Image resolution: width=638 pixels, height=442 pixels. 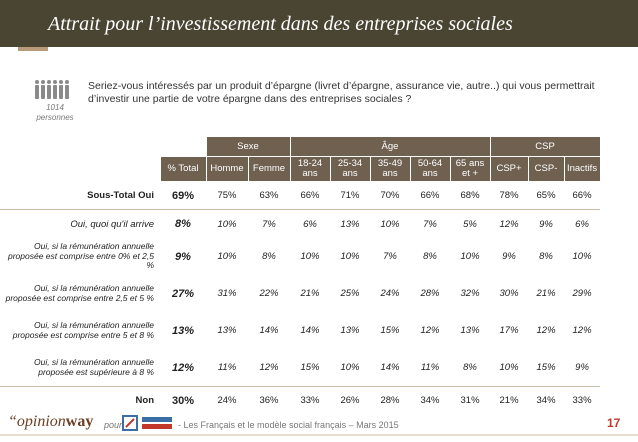 I want to click on cell: 26%, so click(x=350, y=400).